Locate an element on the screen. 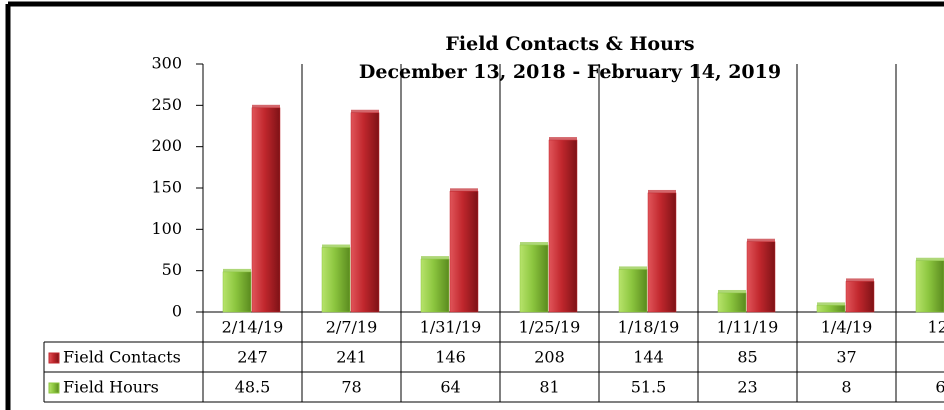  x-tick-label: 1/18/19 is located at coordinates (649, 327).